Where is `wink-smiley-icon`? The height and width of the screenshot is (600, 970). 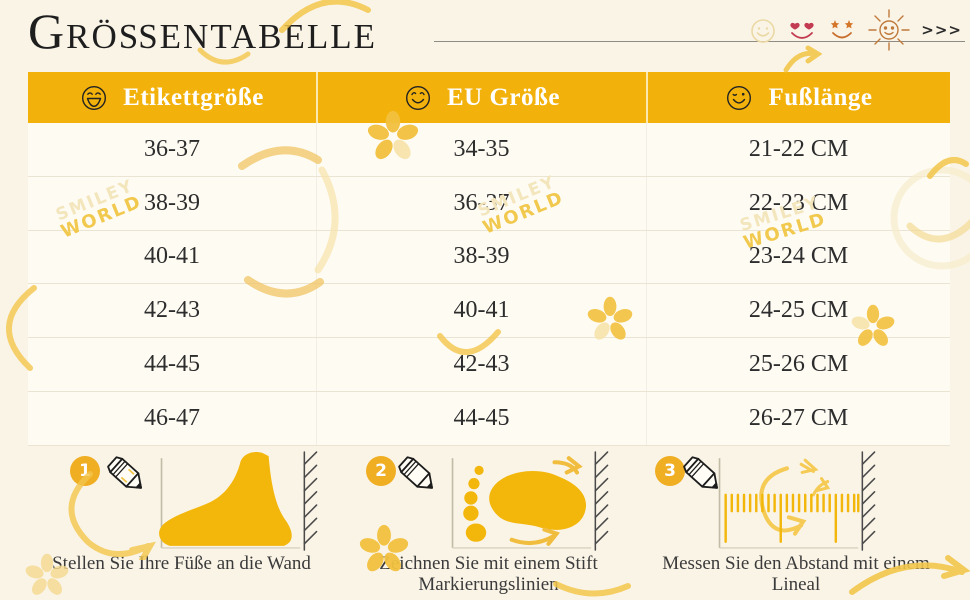
wink-smiley-icon is located at coordinates (739, 97).